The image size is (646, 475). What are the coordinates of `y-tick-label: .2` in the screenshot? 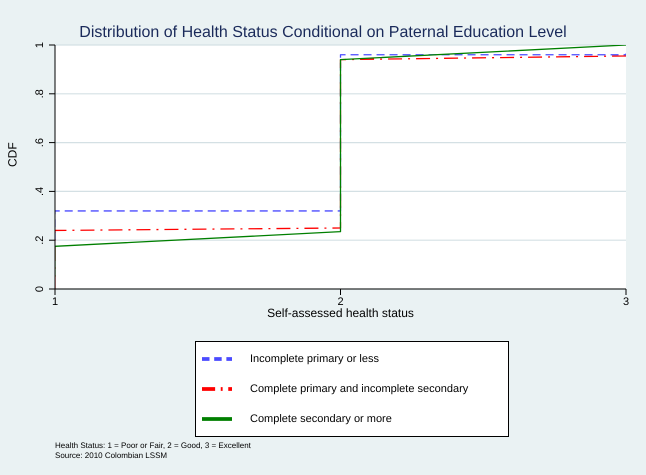 It's located at (40, 240).